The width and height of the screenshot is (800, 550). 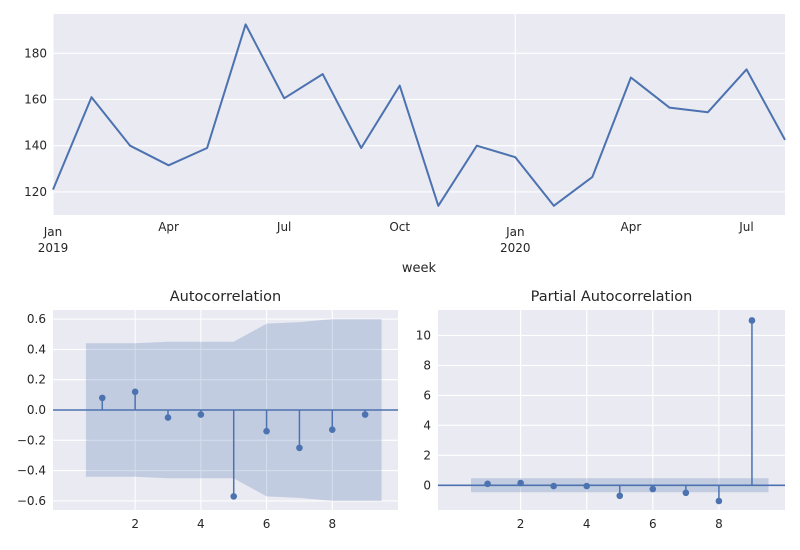 What do you see at coordinates (521, 524) in the screenshot?
I see `pacf-x-tick-label: 2` at bounding box center [521, 524].